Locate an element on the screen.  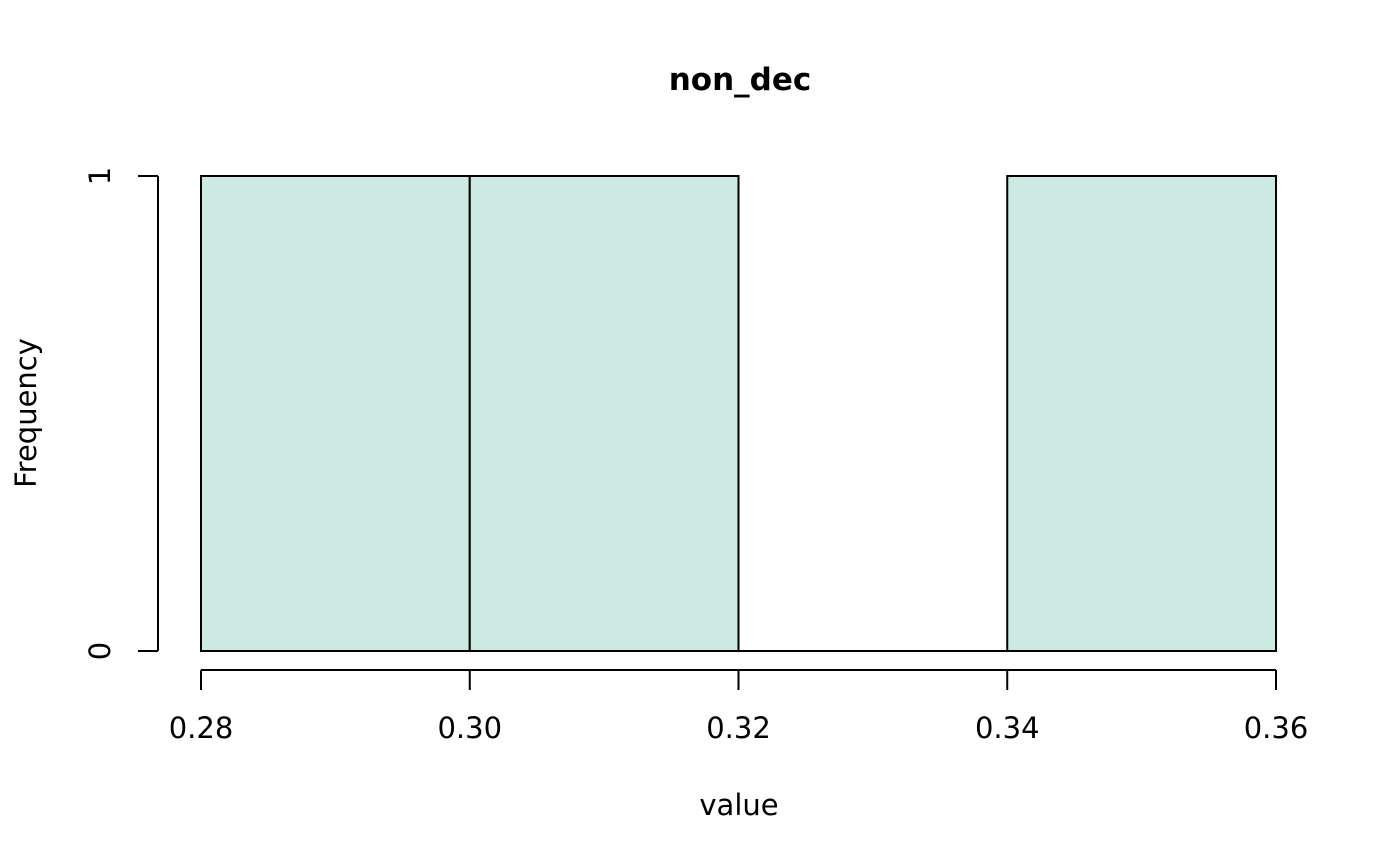
x-tick-label: 0.30 is located at coordinates (469, 728).